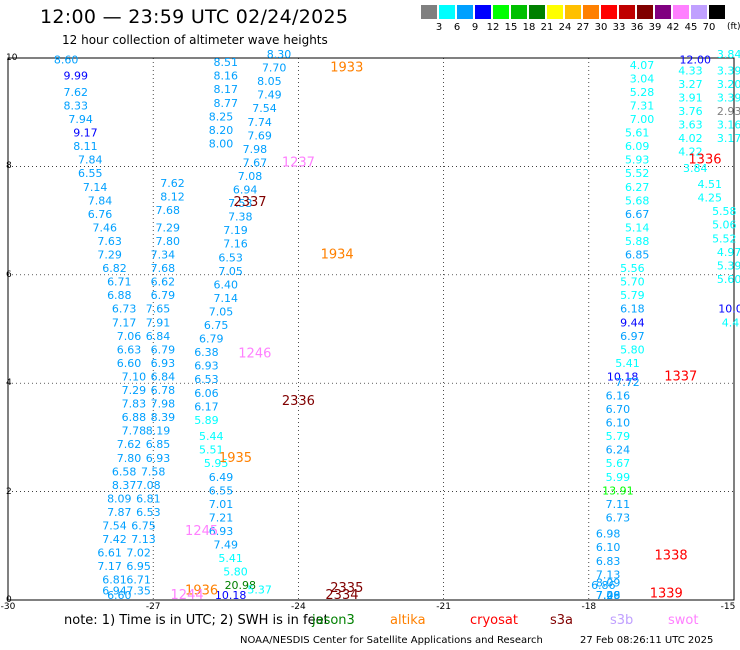 The width and height of the screenshot is (740, 650). Describe the element at coordinates (255, 149) in the screenshot. I see `wave-height-label: 7.98` at that location.